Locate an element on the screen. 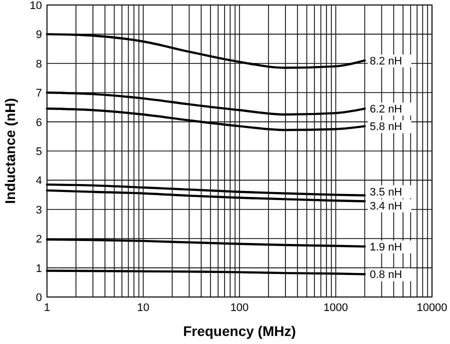 This screenshot has height=344, width=450. y-axis-title: Inductance (nH) is located at coordinates (10, 151).